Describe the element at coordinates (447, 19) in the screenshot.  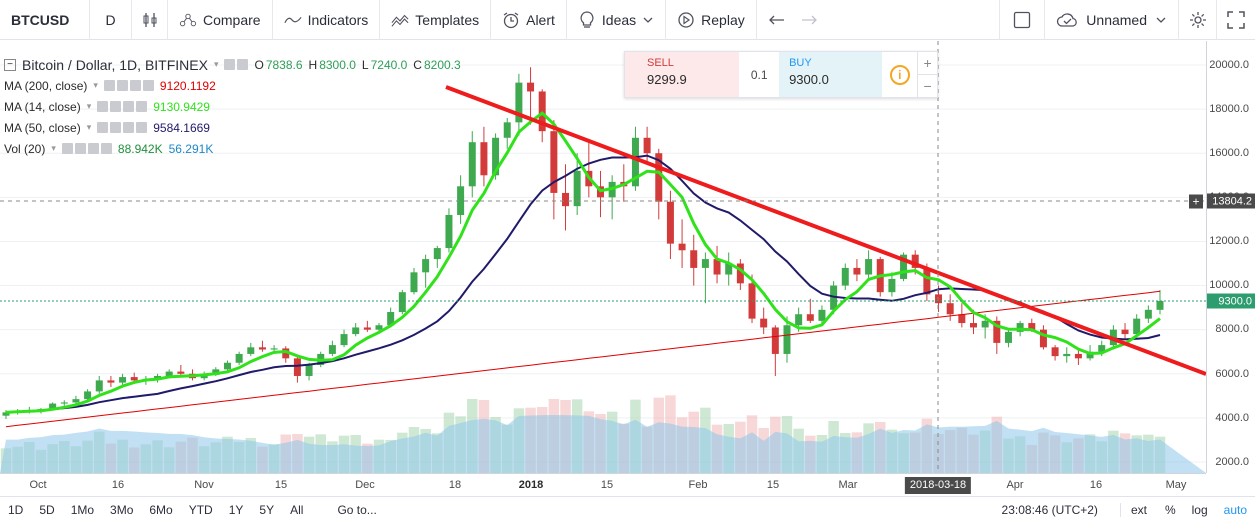
I see `templates-label: Templates` at that location.